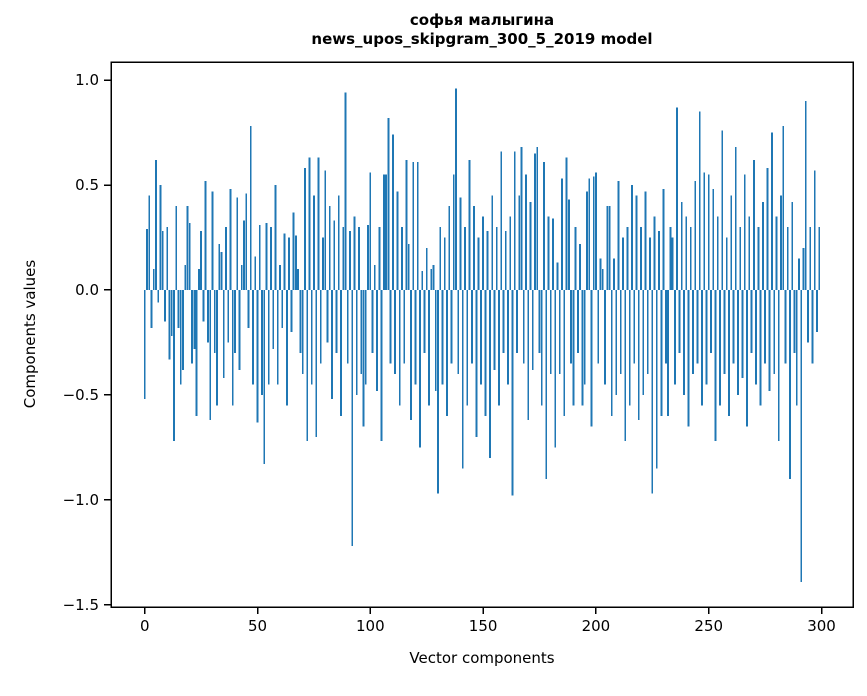  Describe the element at coordinates (482, 20) in the screenshot. I see `chart-title-line-1: софья малыгина` at that location.